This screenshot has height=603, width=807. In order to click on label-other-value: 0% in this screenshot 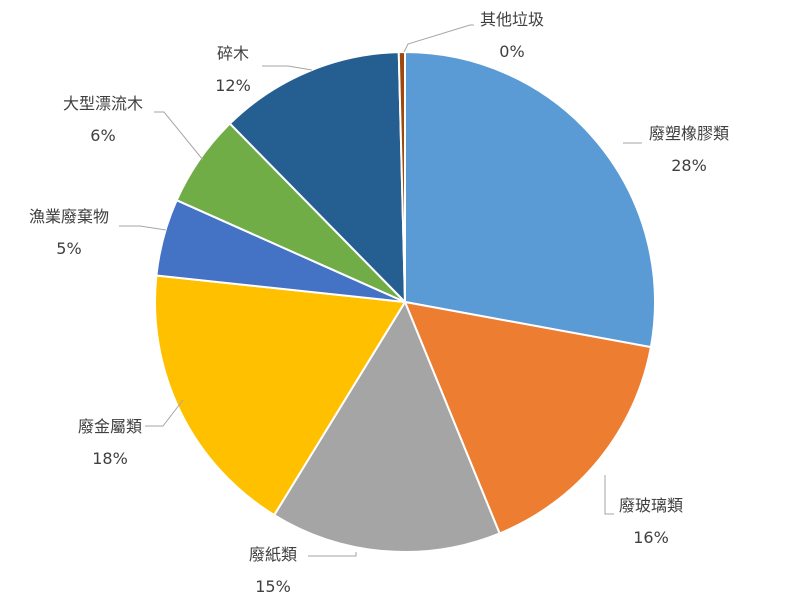, I will do `click(512, 51)`.